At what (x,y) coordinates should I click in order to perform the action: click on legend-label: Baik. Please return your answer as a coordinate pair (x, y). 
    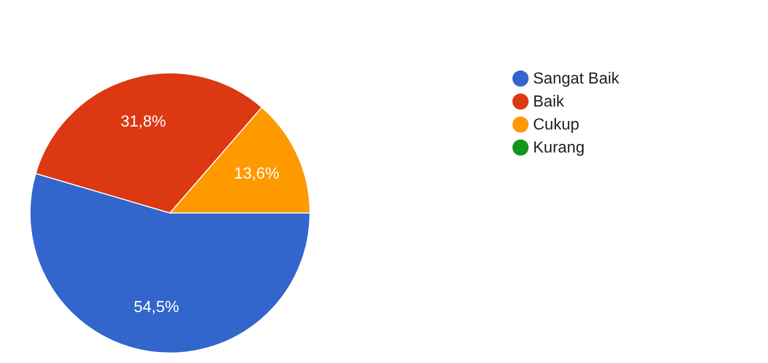
    Looking at the image, I should click on (549, 102).